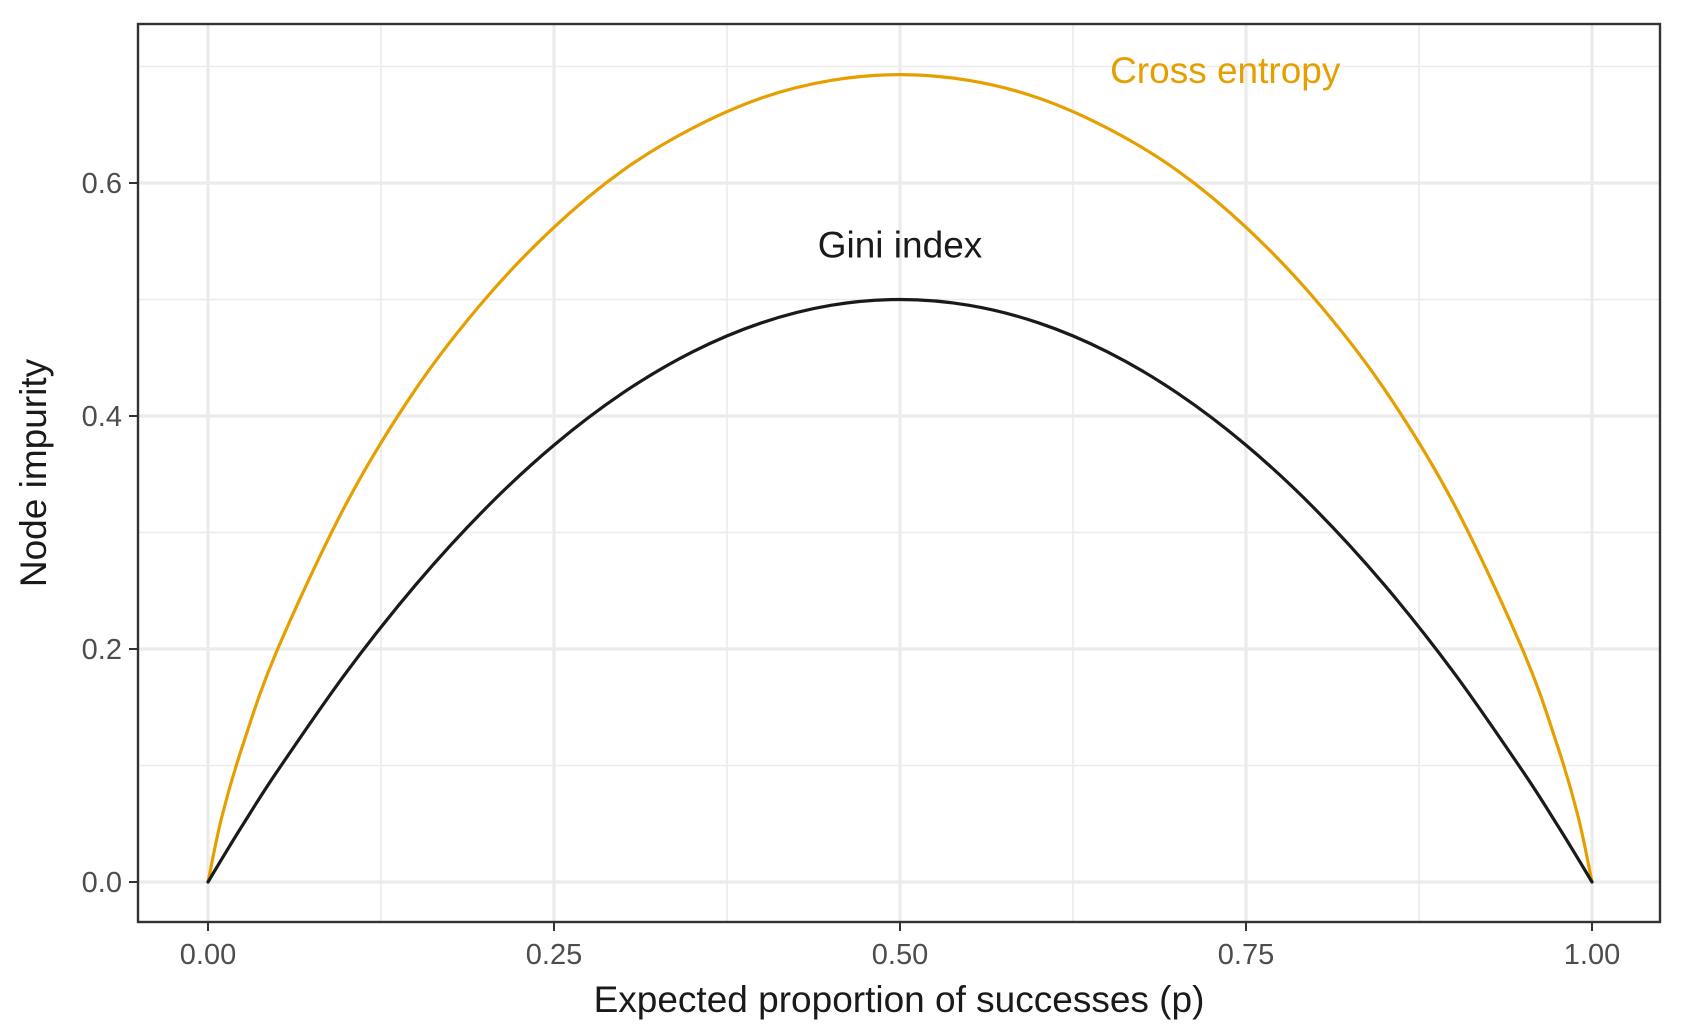 The image size is (1684, 1030). I want to click on y-tick-label: 0.2, so click(102, 650).